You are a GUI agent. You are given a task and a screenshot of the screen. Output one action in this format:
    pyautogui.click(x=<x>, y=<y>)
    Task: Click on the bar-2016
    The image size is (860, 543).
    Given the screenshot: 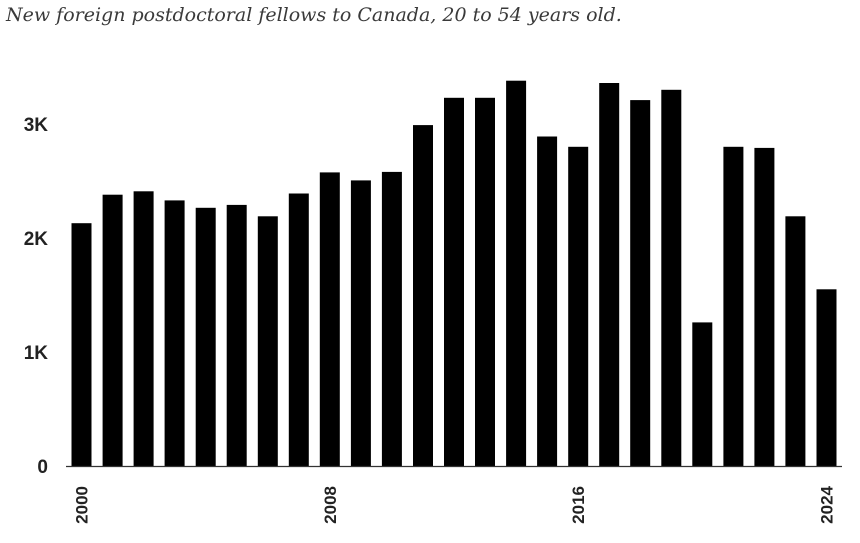 What is the action you would take?
    pyautogui.click(x=578, y=306)
    